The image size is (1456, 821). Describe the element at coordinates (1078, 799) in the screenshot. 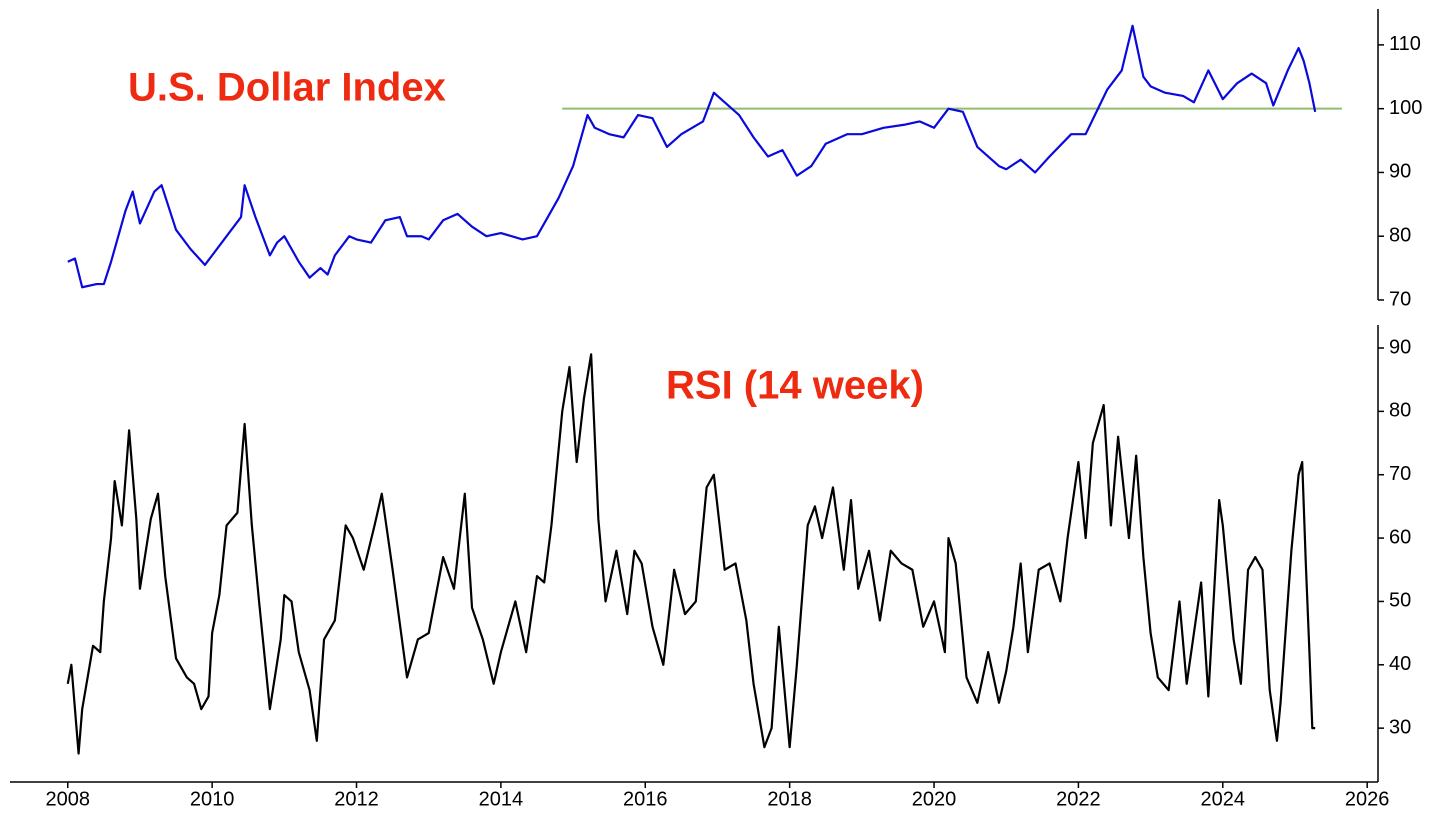

I see `x-tick-label: 2022` at that location.